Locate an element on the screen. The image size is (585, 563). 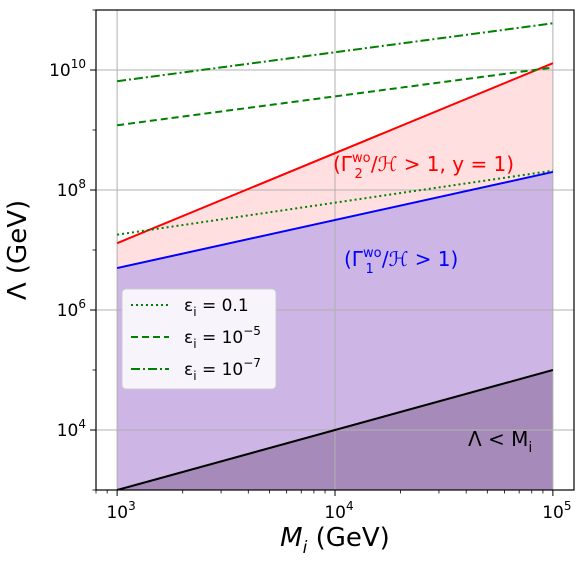
y-axis-label: Λ (GeV) is located at coordinates (18, 250).